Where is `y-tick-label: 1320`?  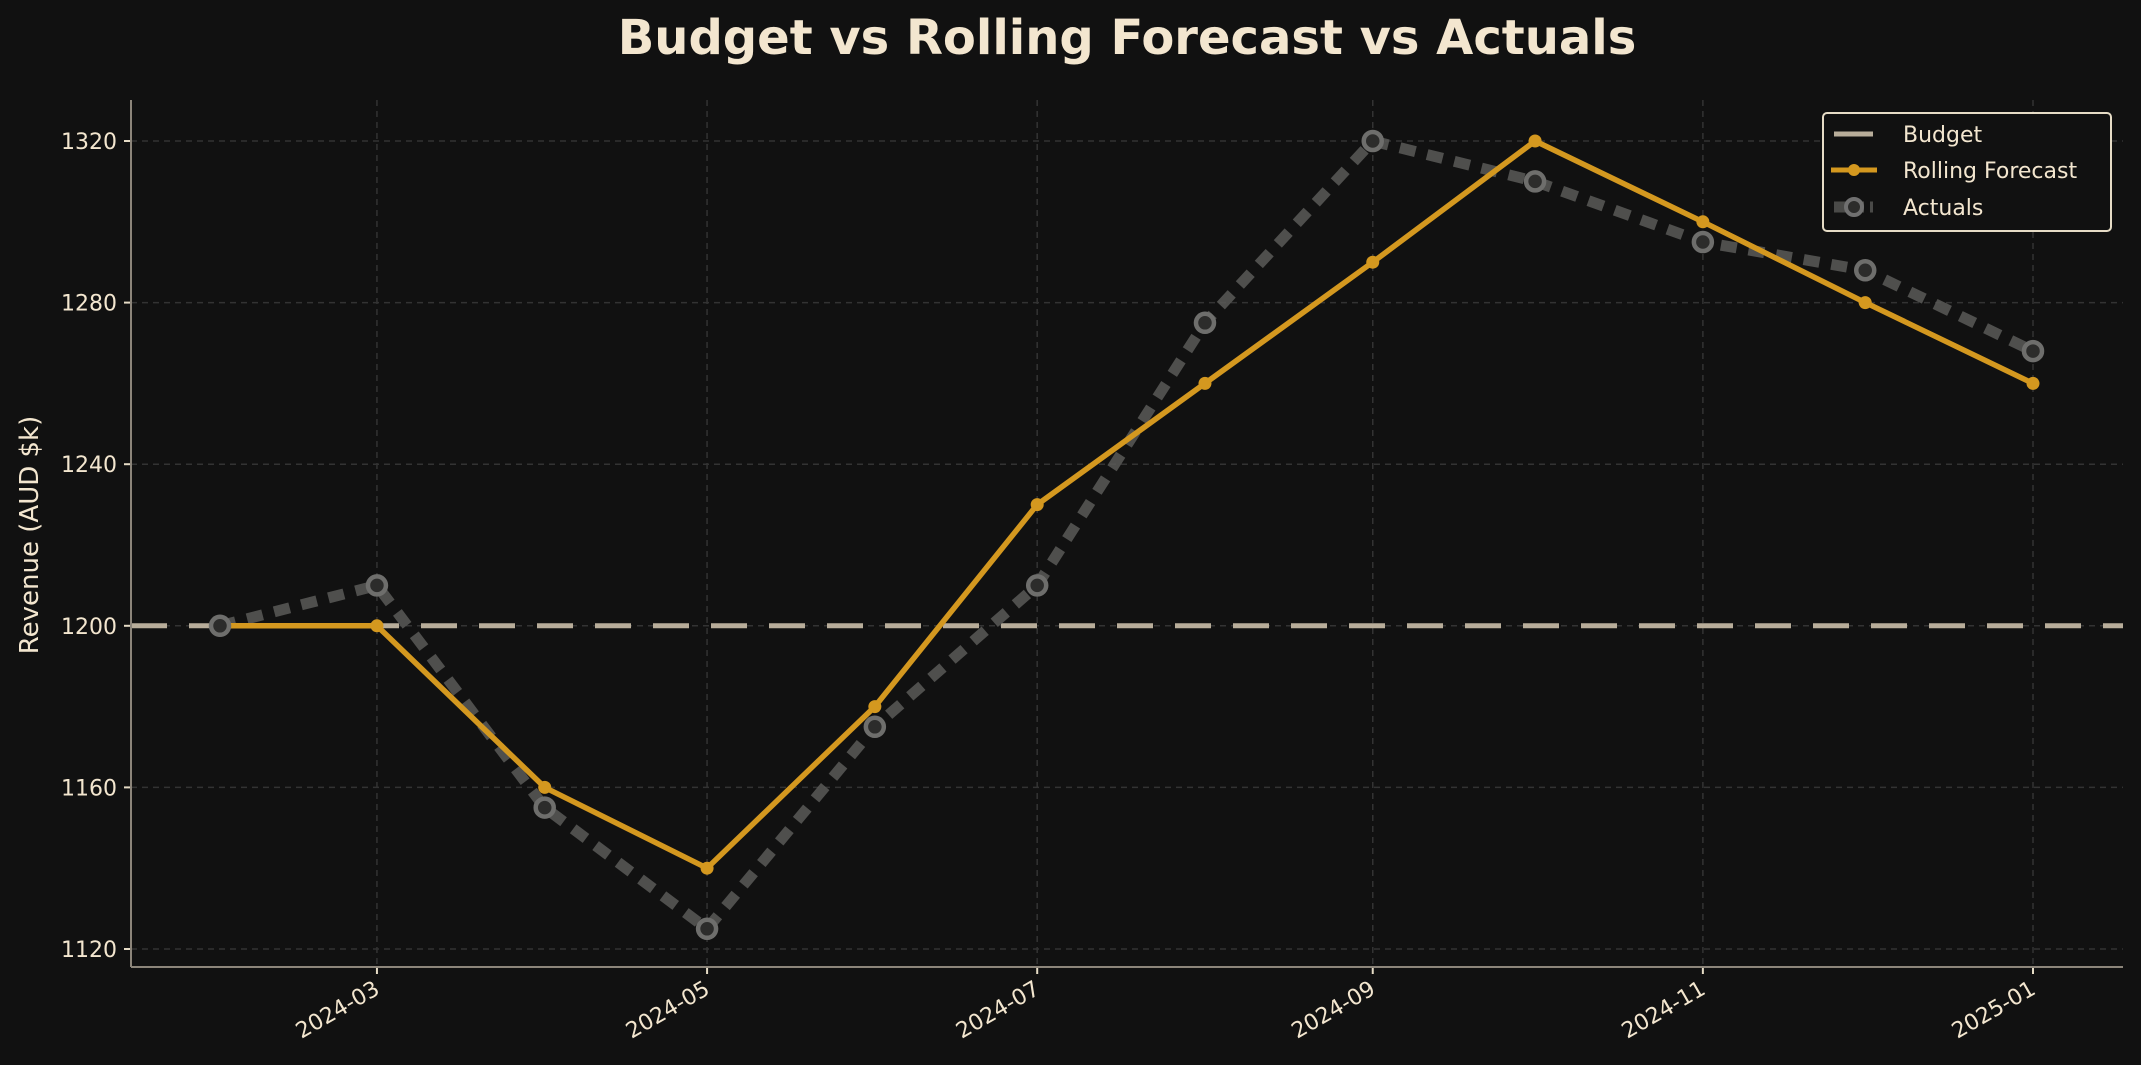
y-tick-label: 1320 is located at coordinates (89, 142).